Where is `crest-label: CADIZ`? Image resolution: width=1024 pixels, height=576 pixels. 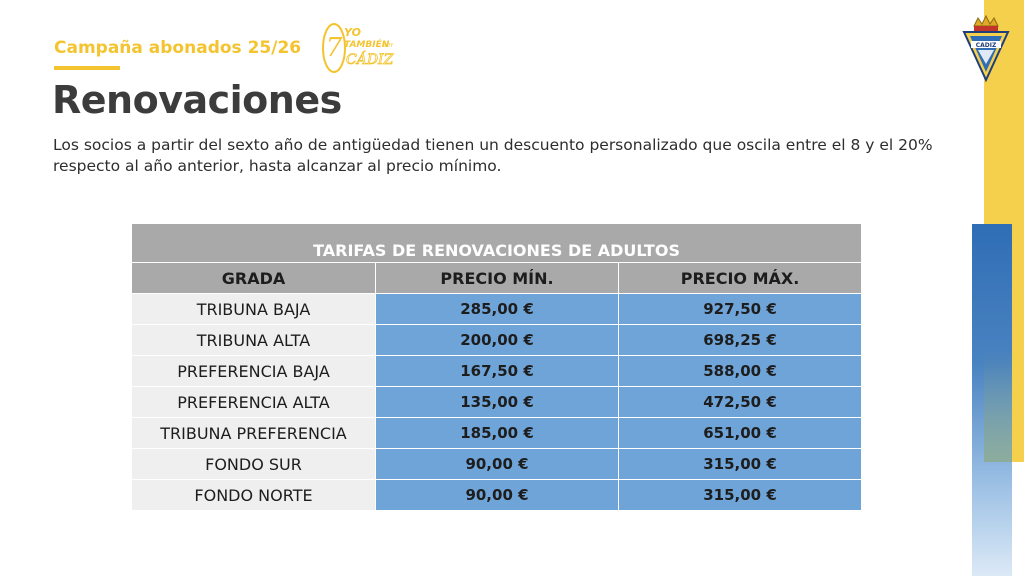 crest-label: CADIZ is located at coordinates (986, 45).